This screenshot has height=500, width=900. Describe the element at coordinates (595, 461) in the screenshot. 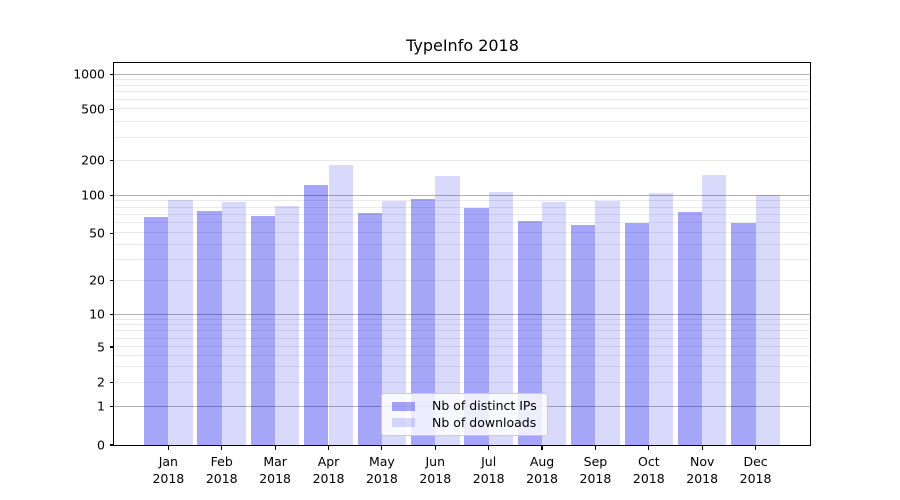

I see `x-tick-month: Sep` at that location.